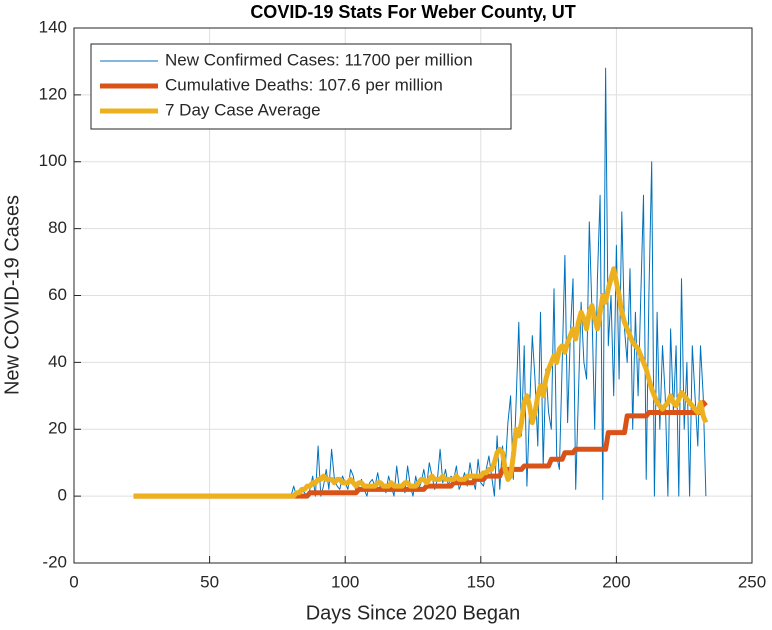 The image size is (772, 630). What do you see at coordinates (319, 59) in the screenshot?
I see `legend-label: New Confirmed Cases: 11700 per million` at bounding box center [319, 59].